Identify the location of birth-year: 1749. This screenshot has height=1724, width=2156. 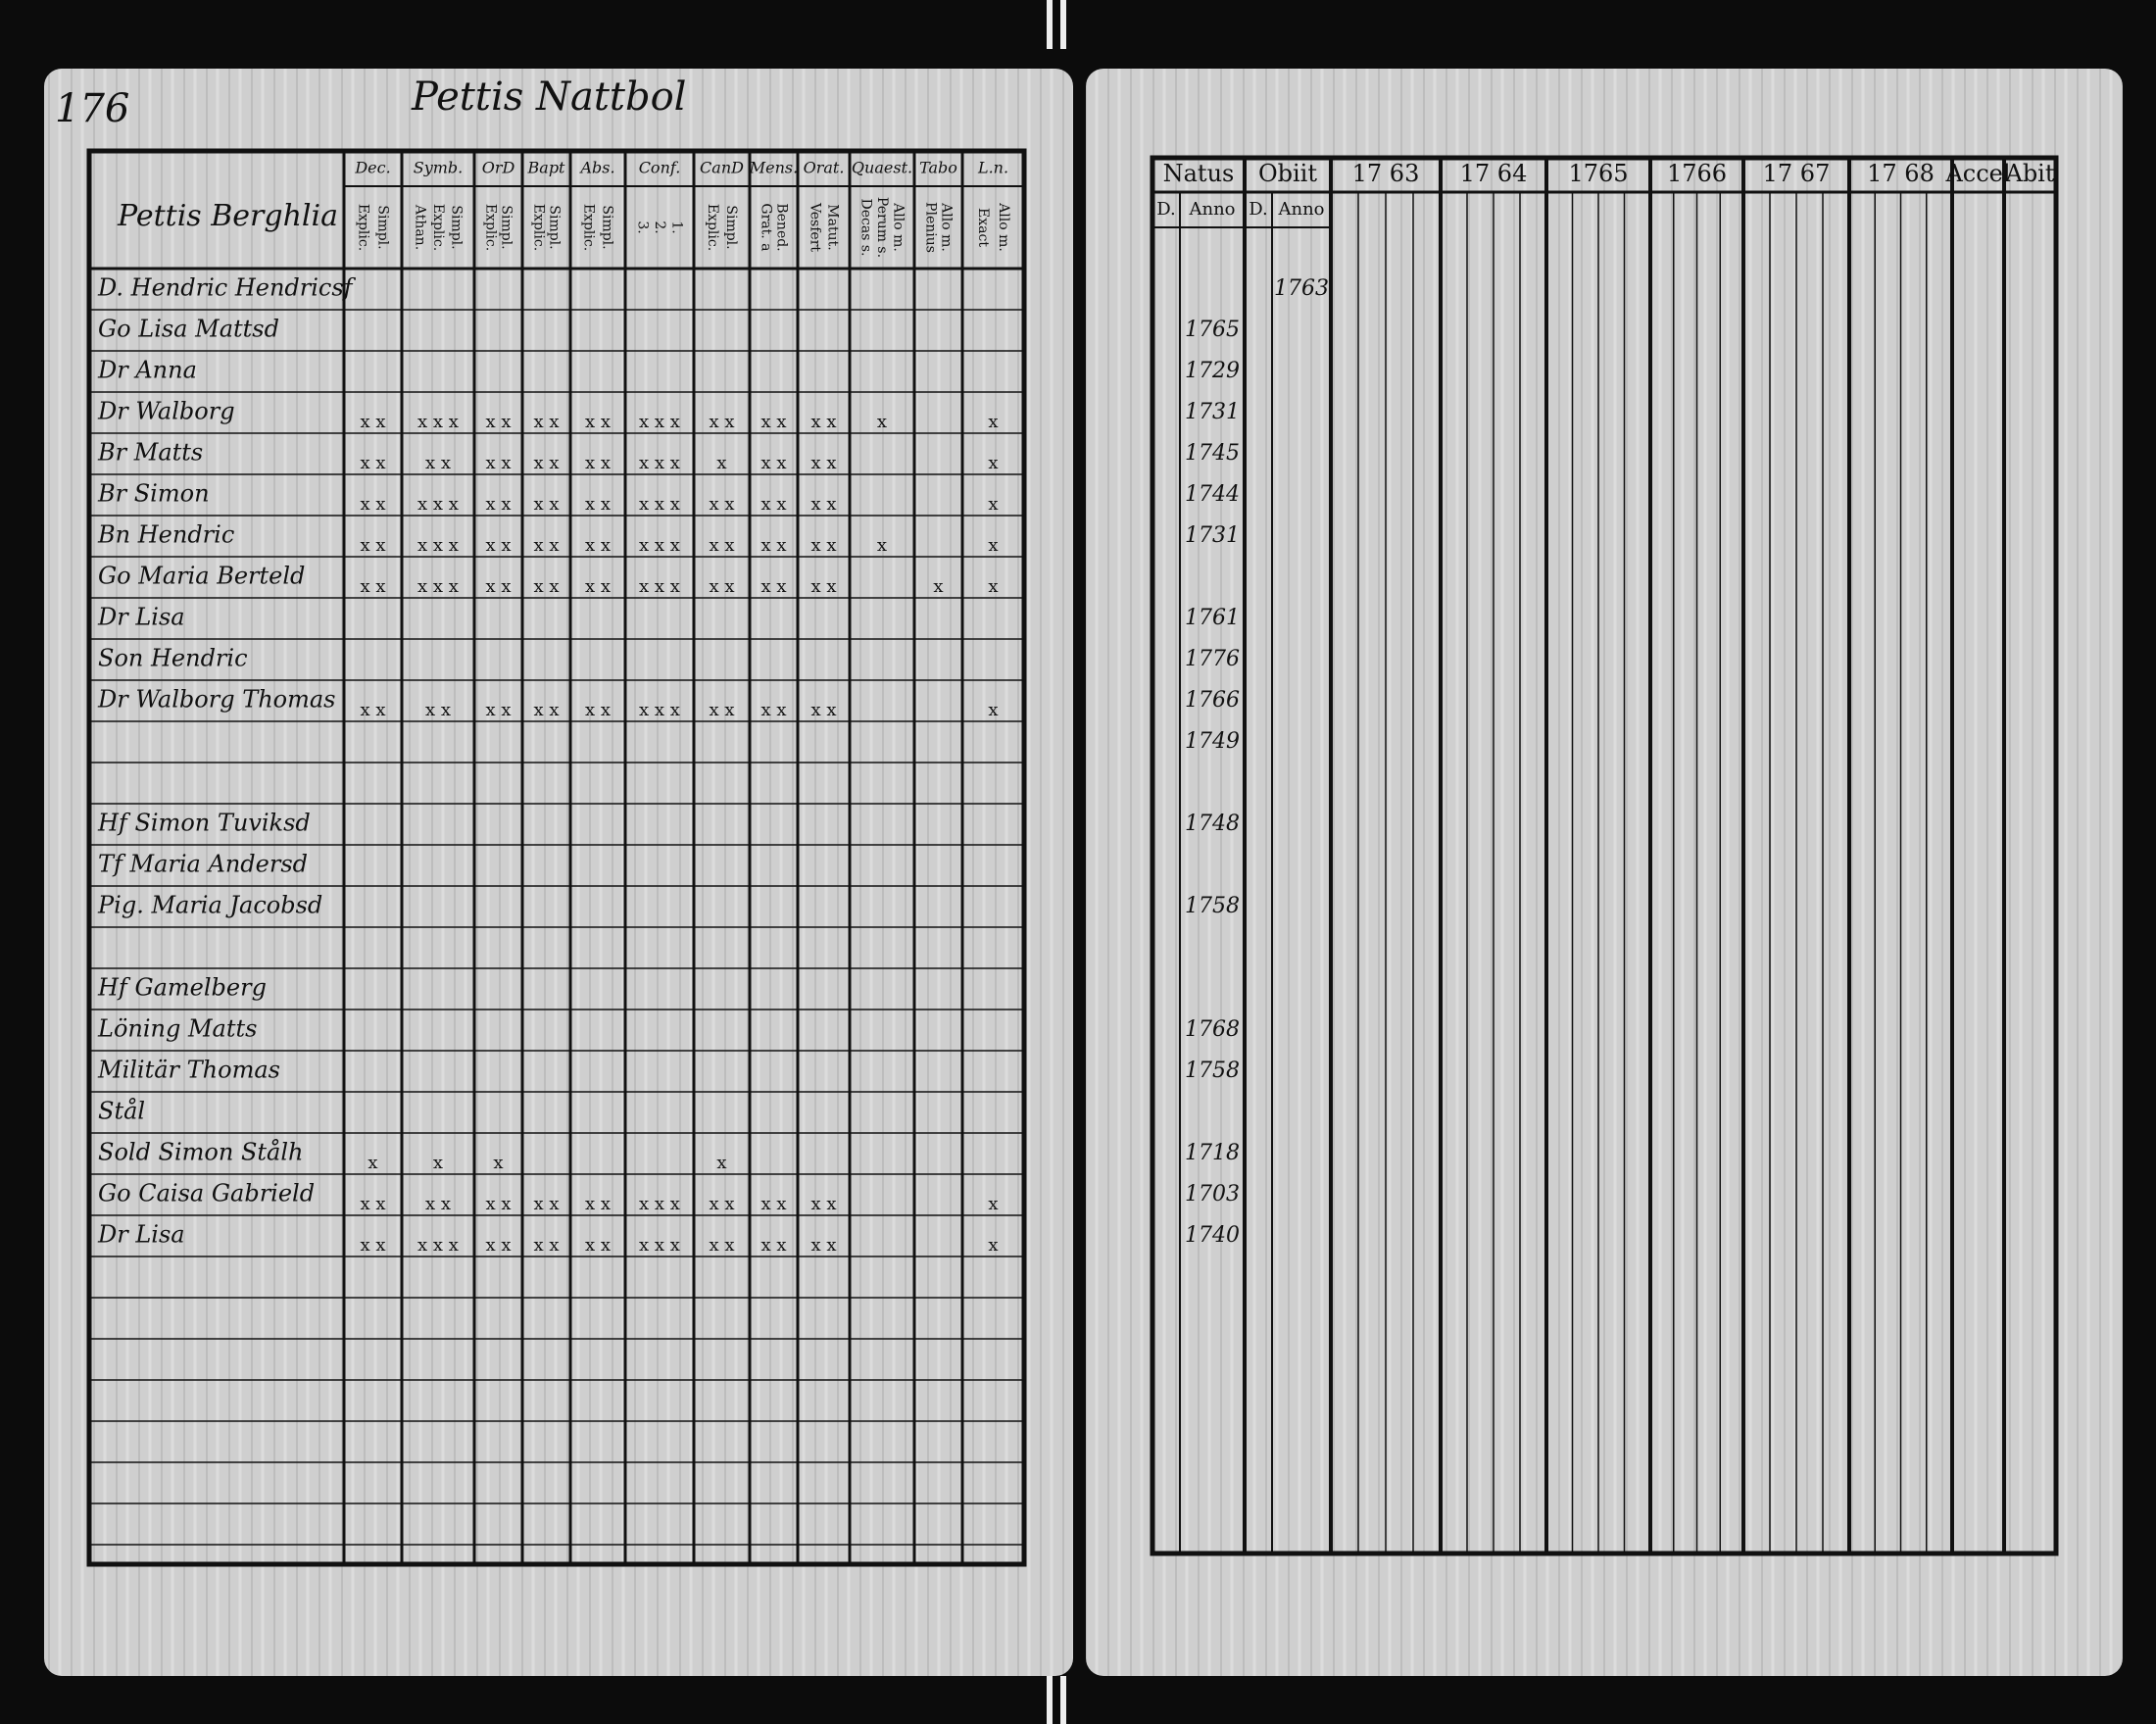
(1212, 741).